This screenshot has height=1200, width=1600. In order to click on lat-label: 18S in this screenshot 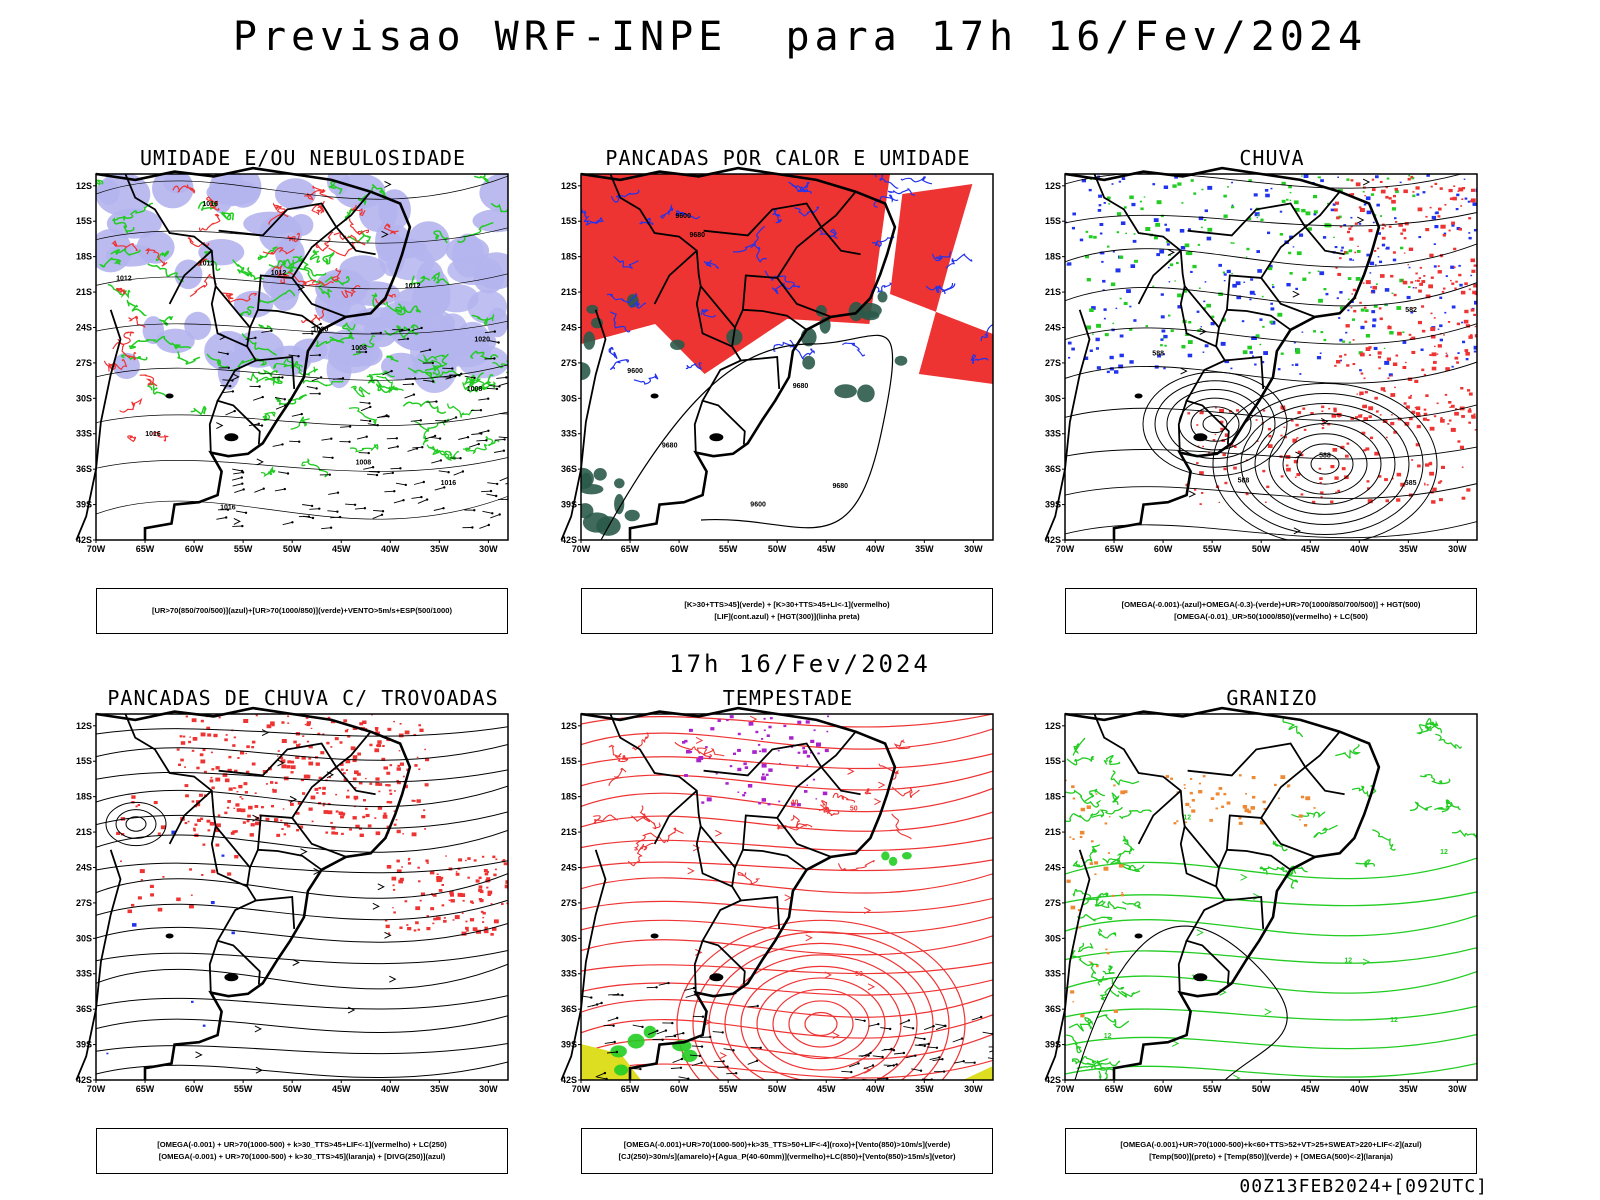, I will do `click(84, 257)`.